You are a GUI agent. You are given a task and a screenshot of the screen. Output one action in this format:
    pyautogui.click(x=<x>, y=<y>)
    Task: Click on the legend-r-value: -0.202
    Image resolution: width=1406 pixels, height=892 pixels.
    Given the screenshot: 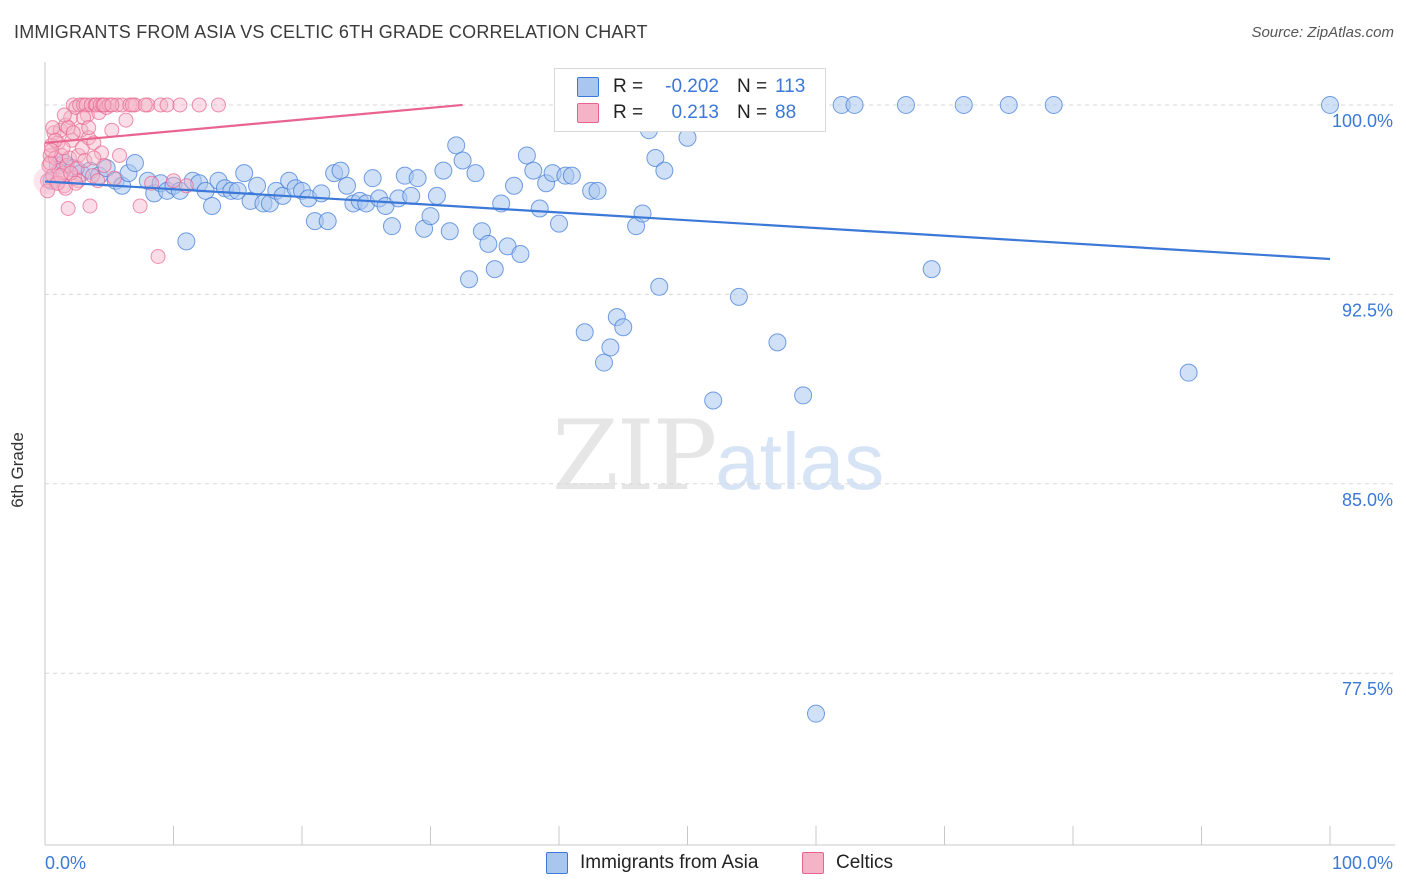 What is the action you would take?
    pyautogui.click(x=692, y=86)
    